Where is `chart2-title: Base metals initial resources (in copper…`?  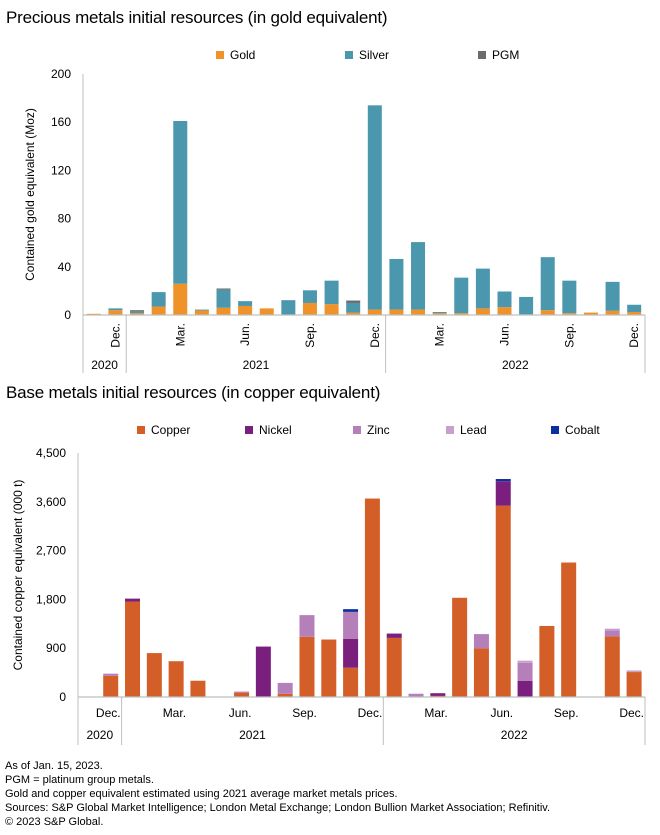
chart2-title: Base metals initial resources (in copper… is located at coordinates (193, 392).